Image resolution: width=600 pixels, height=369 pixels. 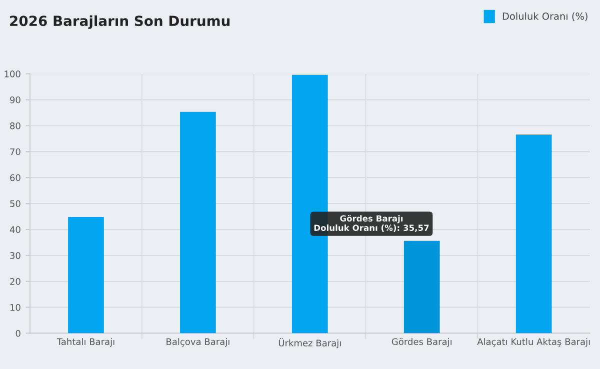 What do you see at coordinates (18, 333) in the screenshot?
I see `y-tick-label: 0` at bounding box center [18, 333].